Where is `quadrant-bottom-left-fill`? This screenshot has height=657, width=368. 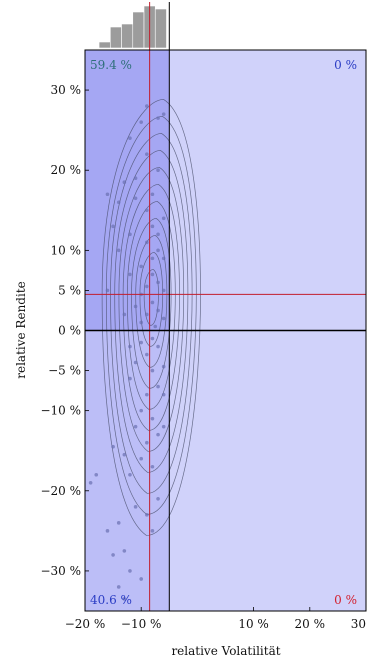 quadrant-bottom-left-fill is located at coordinates (127, 471).